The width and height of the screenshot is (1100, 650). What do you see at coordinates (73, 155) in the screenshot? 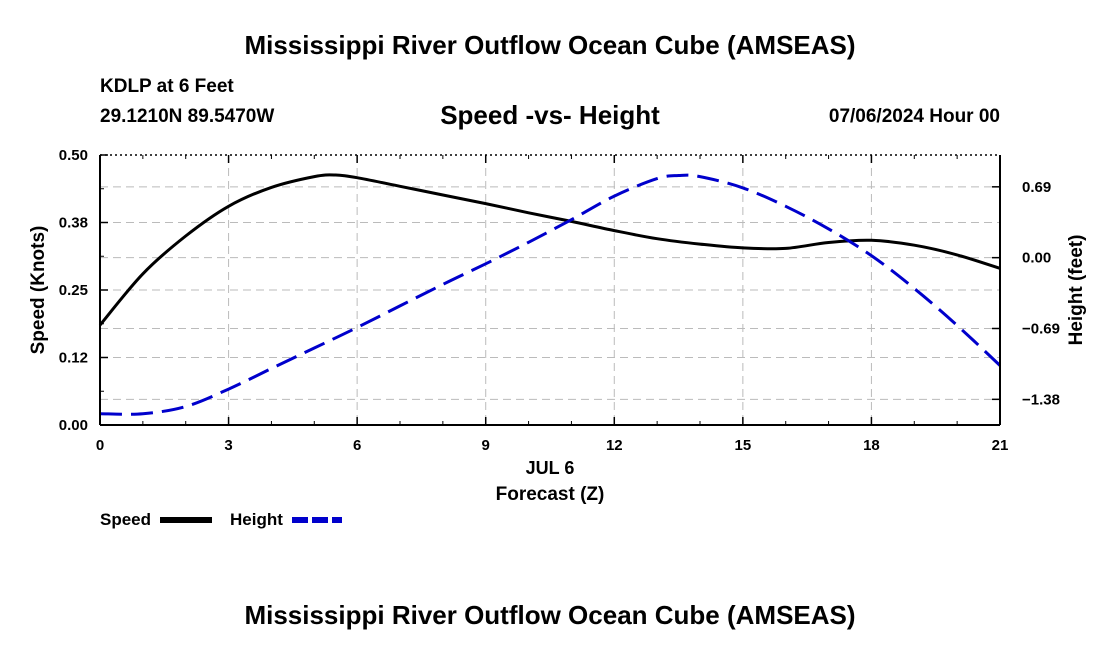
I see `y-tick-label: 0.50` at bounding box center [73, 155].